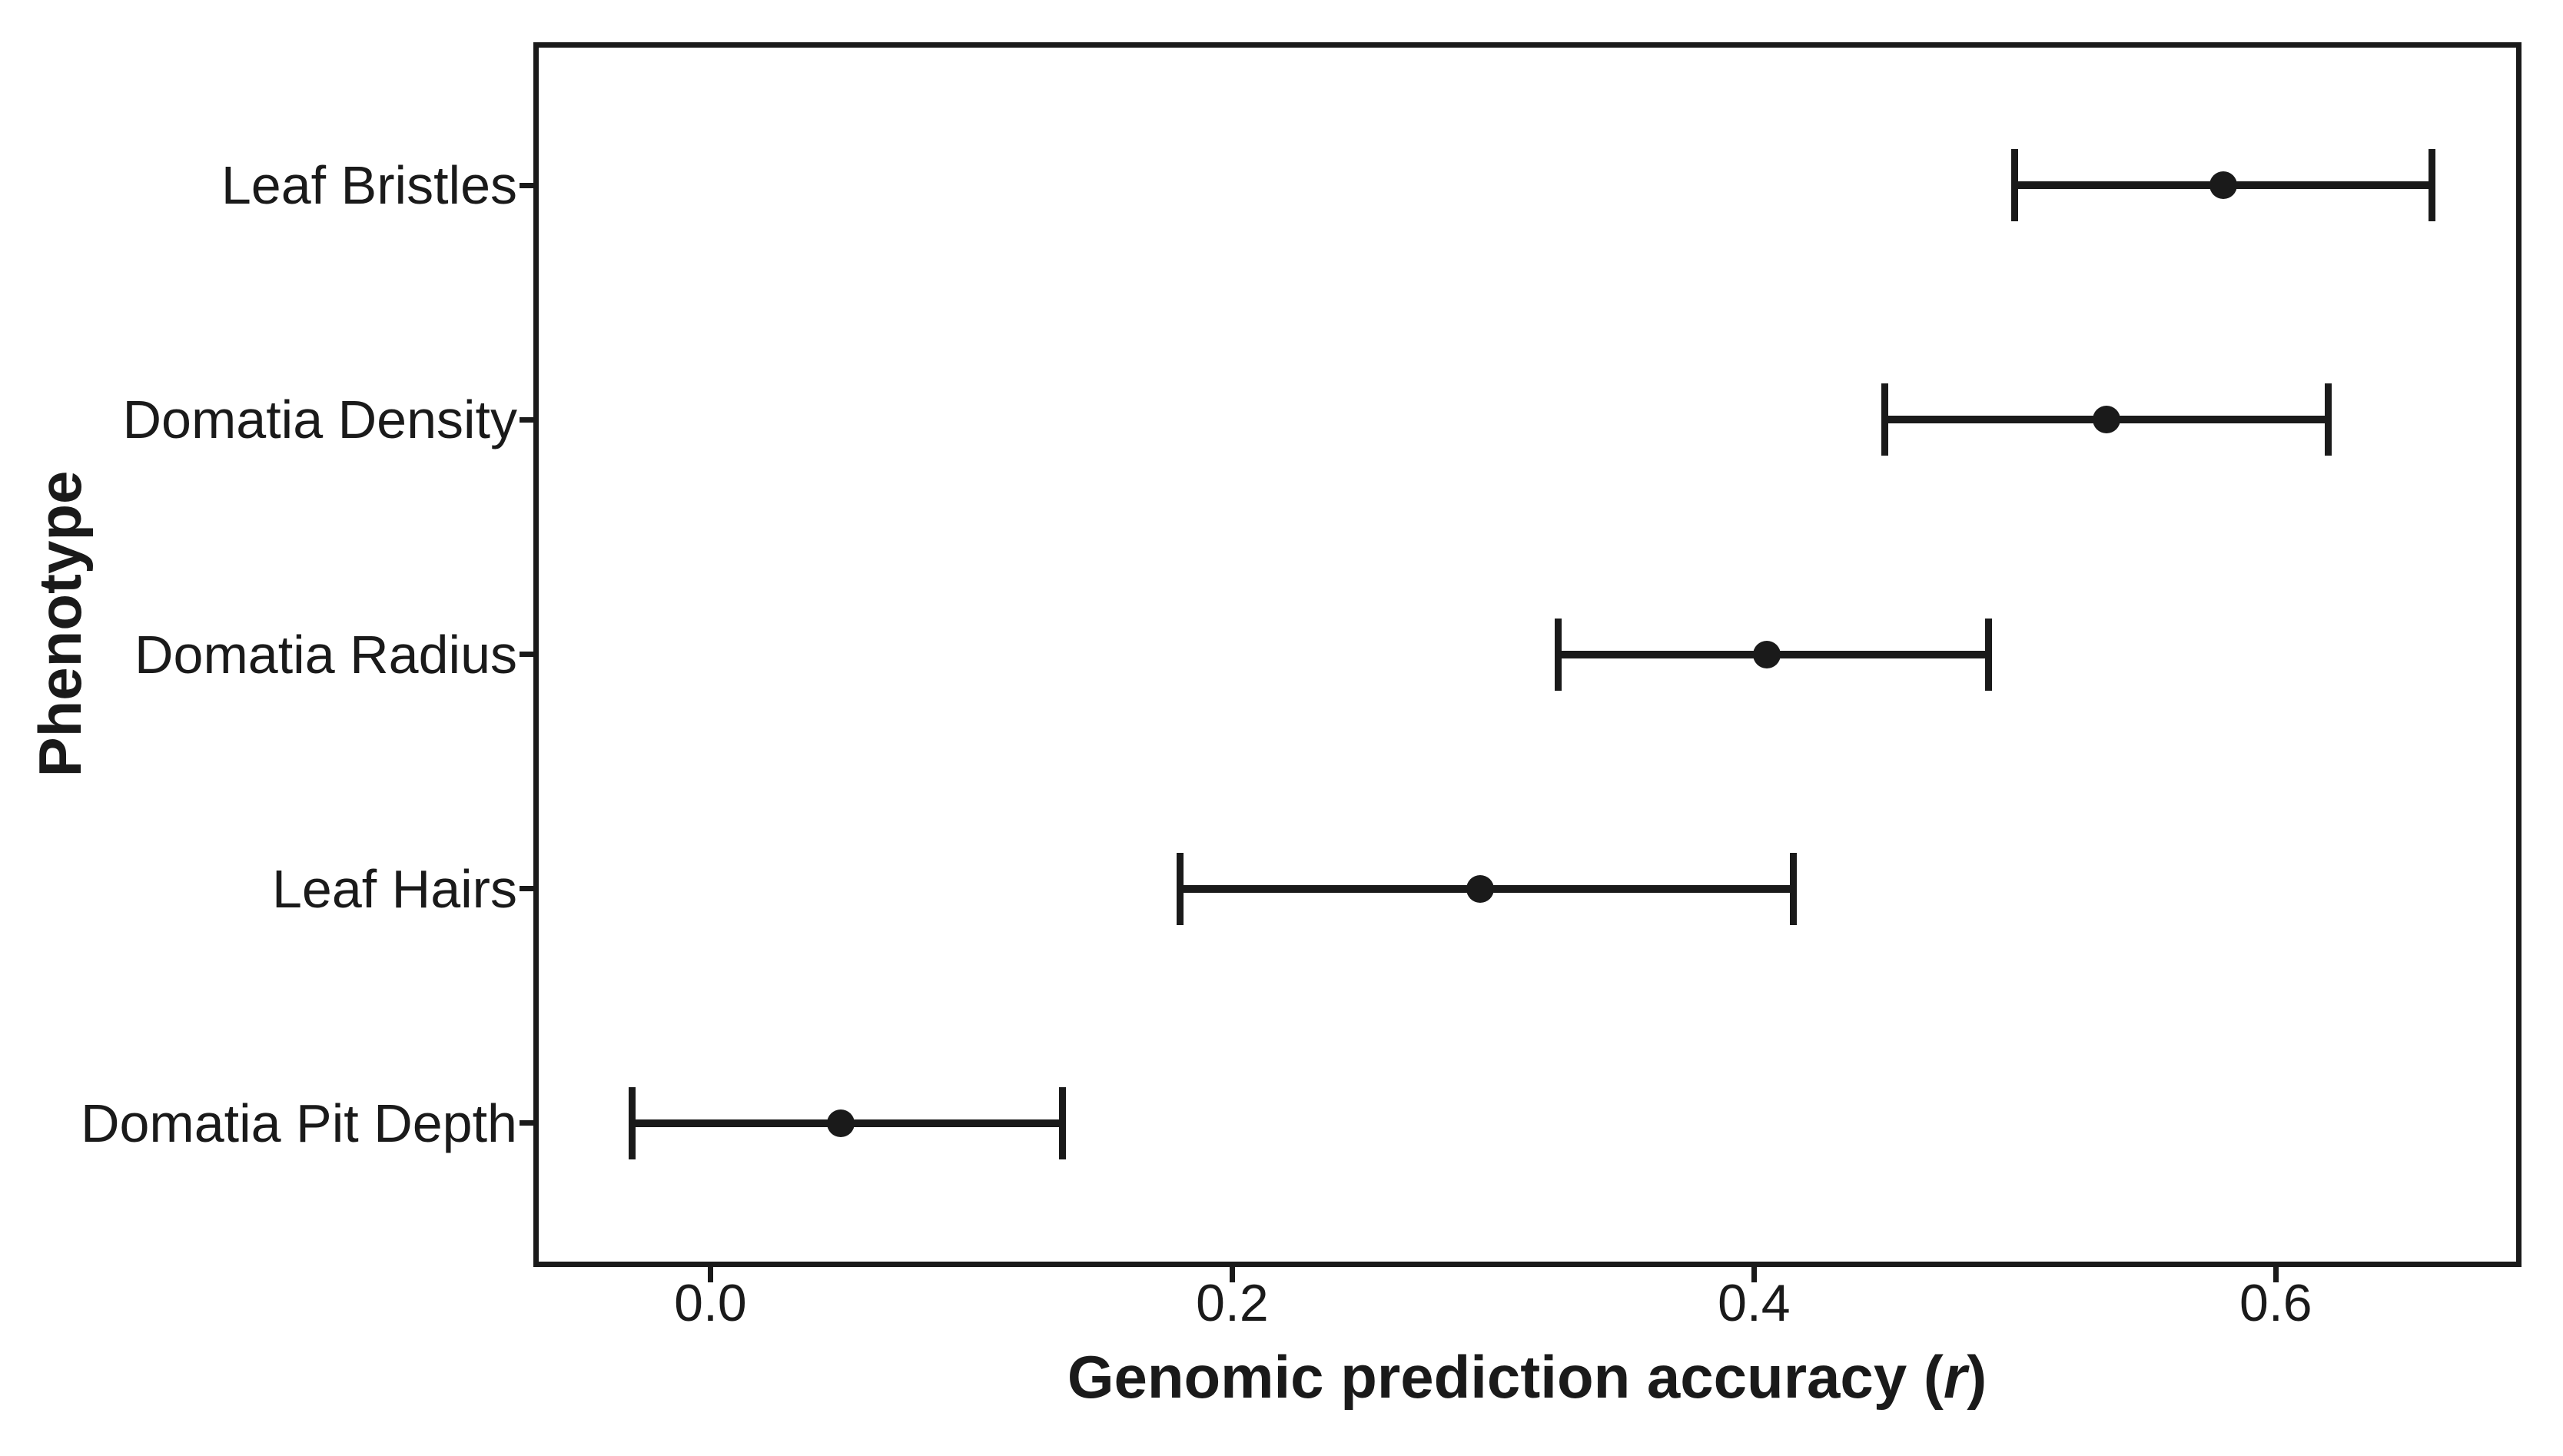 This screenshot has width=2563, height=1456. I want to click on x-axis-title: Genomic prediction accuracy (r), so click(1527, 1377).